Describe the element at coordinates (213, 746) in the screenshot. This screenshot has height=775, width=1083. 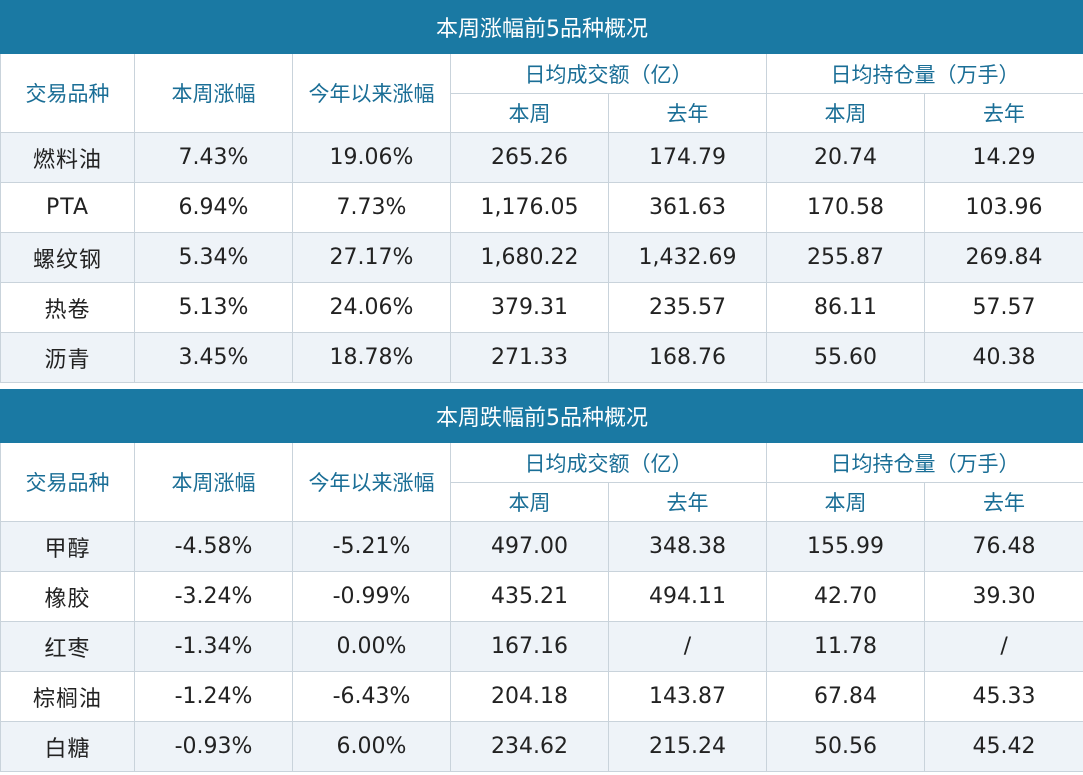
I see `cell-week-change: -0.93%` at that location.